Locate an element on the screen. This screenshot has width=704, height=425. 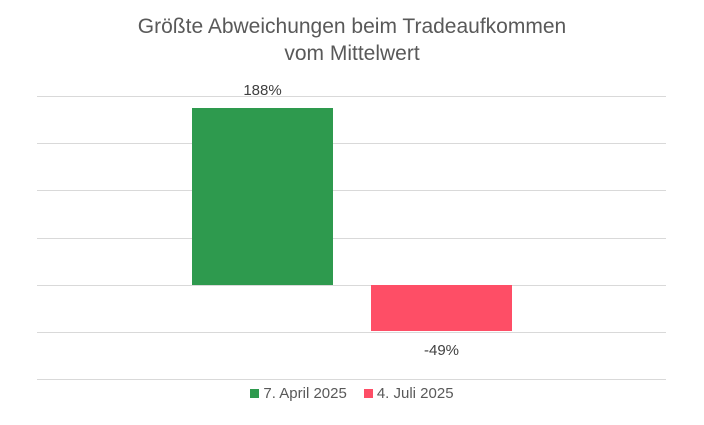
legend-item-april-2025: 7. April 2025 is located at coordinates (298, 393).